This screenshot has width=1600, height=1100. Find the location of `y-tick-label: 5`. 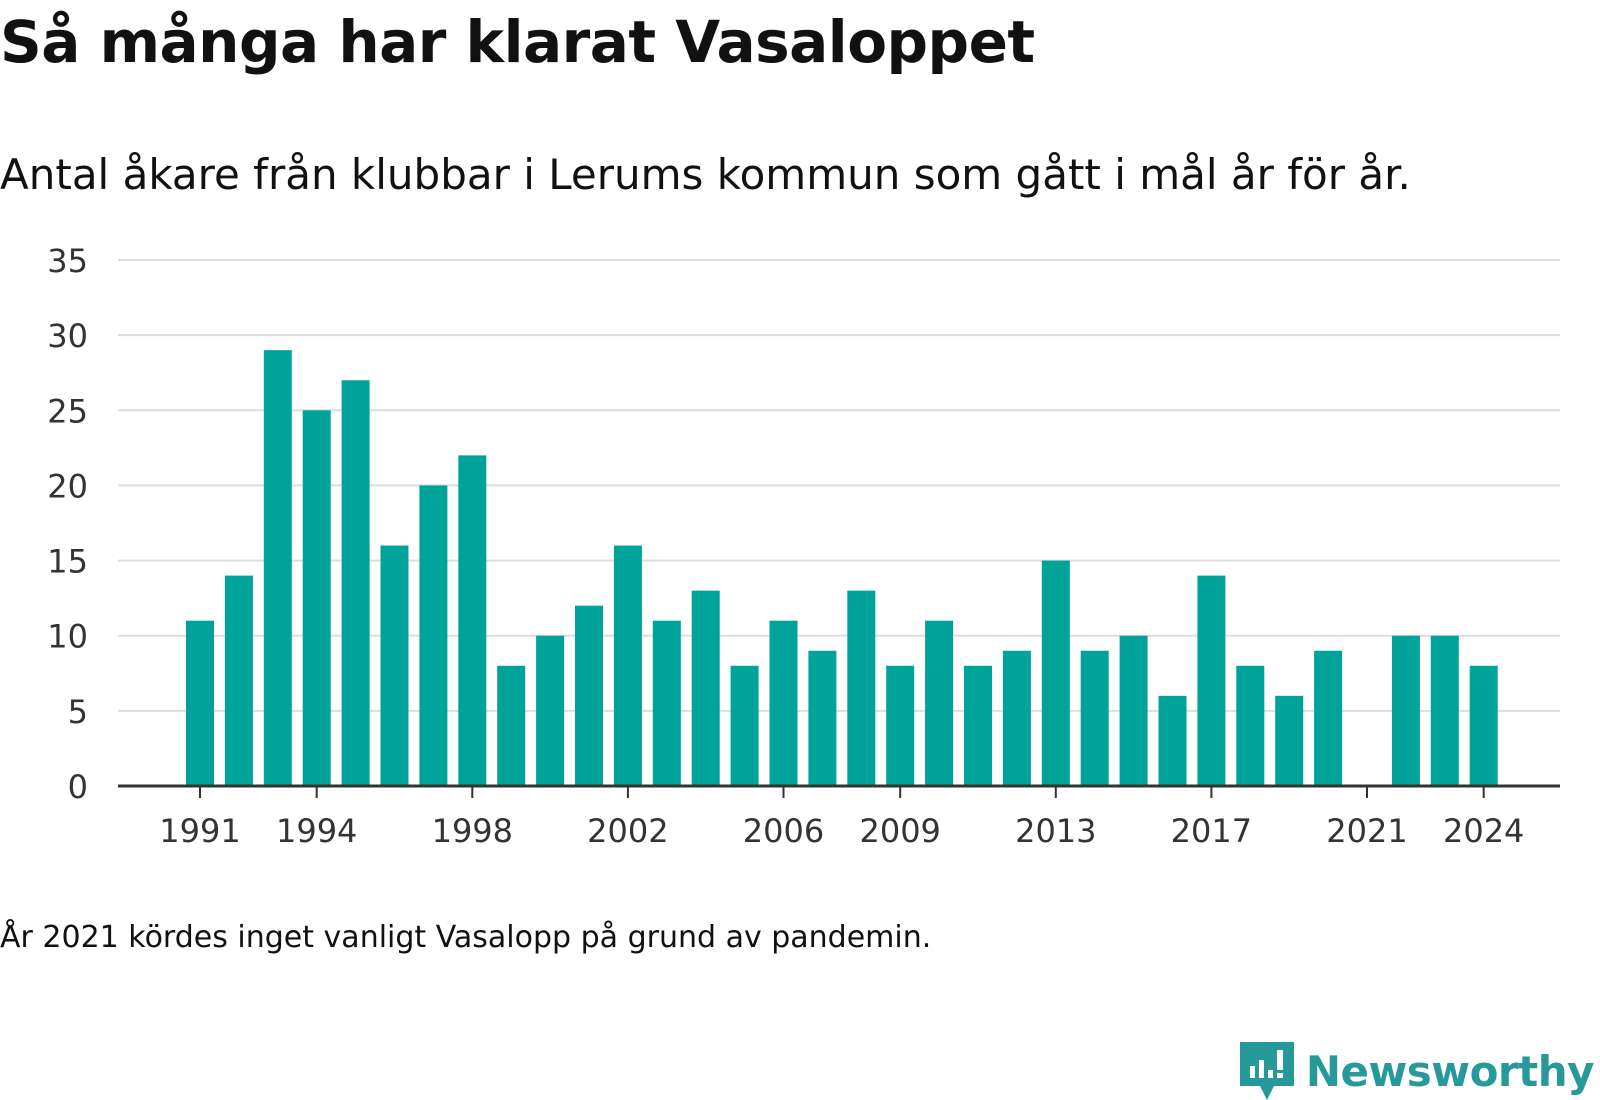

y-tick-label: 5 is located at coordinates (78, 712).